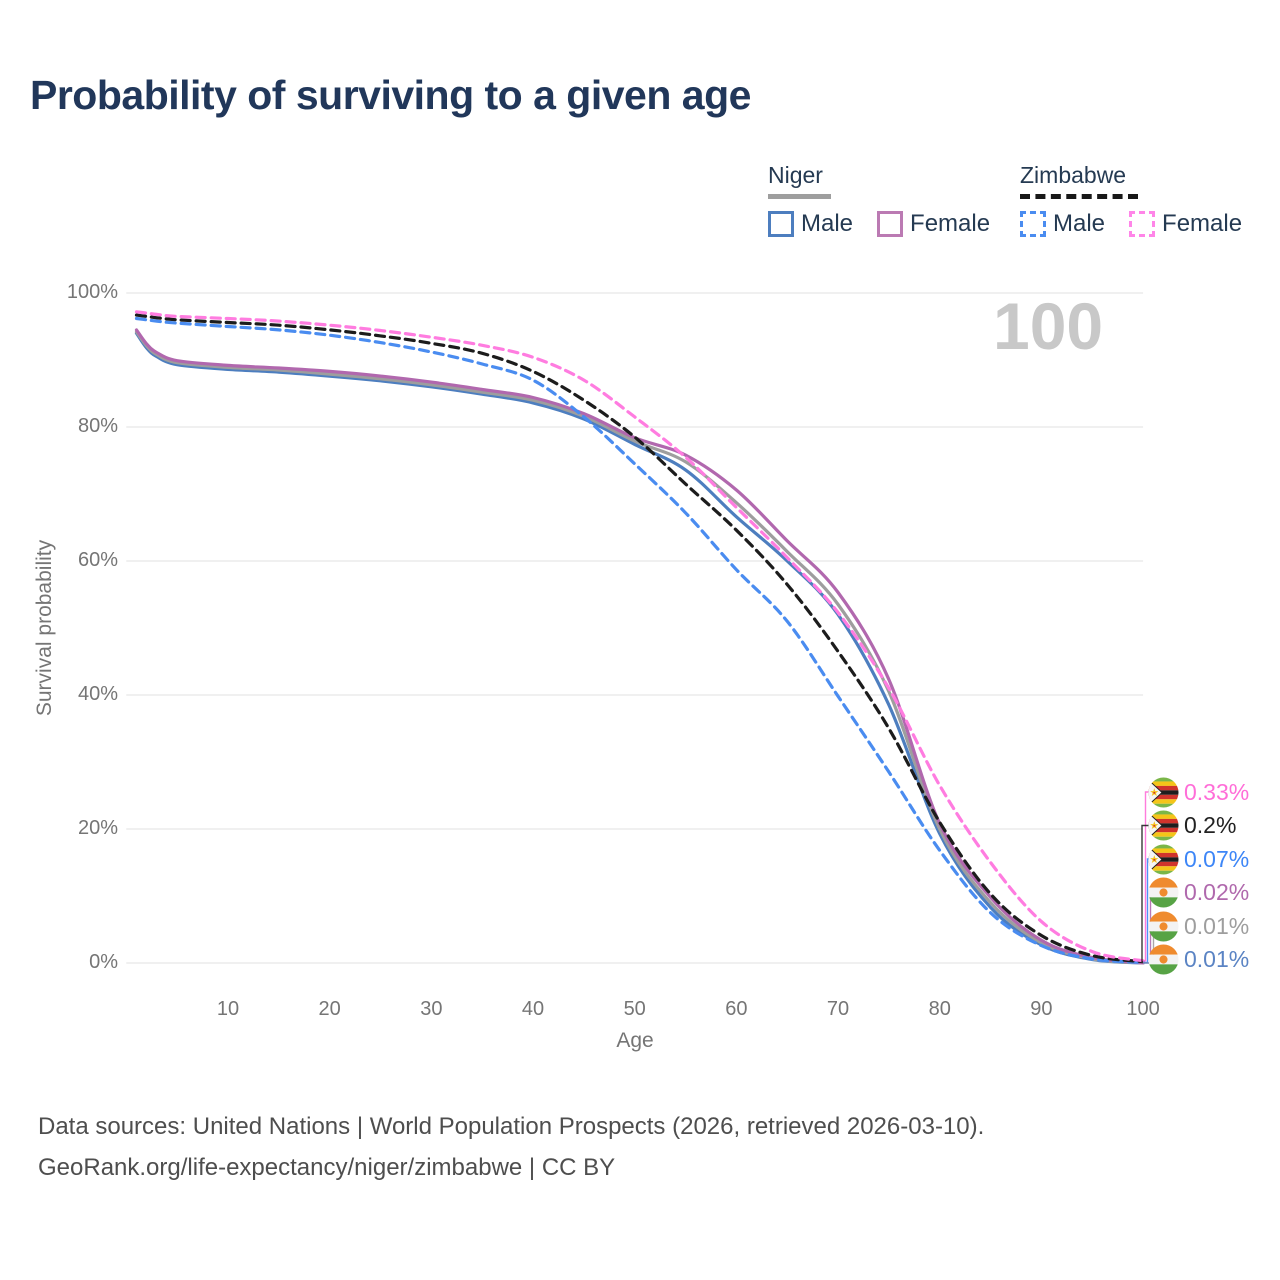 This screenshot has height=1280, width=1280. What do you see at coordinates (634, 1009) in the screenshot?
I see `x-tick-50: 50` at bounding box center [634, 1009].